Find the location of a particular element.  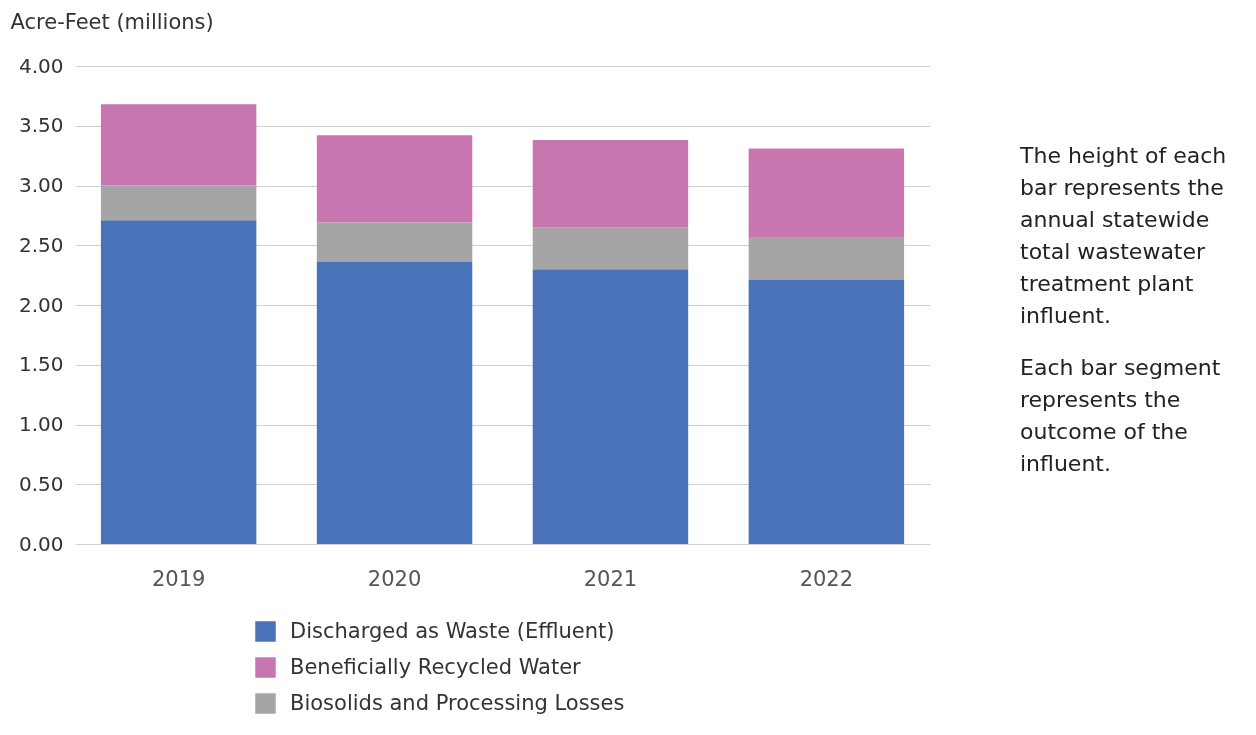

y-axis-title: Acre-Feet (millions) is located at coordinates (112, 21).